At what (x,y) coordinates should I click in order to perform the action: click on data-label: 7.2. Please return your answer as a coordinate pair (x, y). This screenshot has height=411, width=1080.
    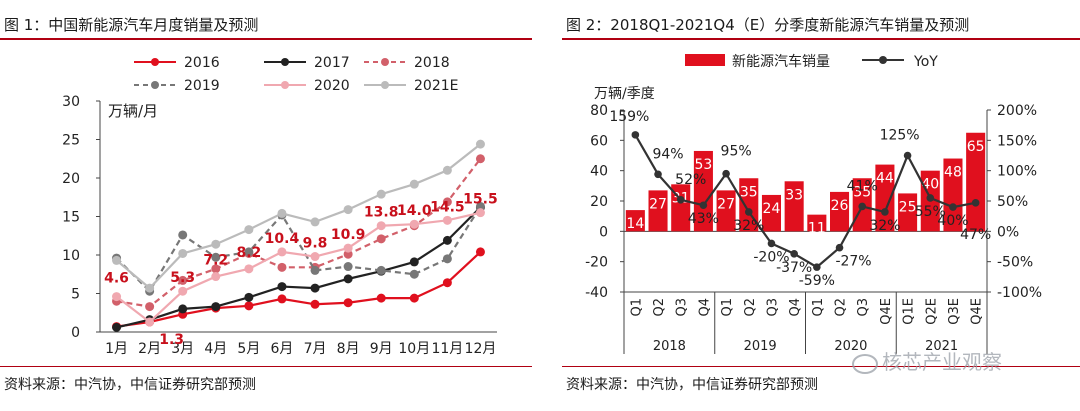
    Looking at the image, I should click on (215, 261).